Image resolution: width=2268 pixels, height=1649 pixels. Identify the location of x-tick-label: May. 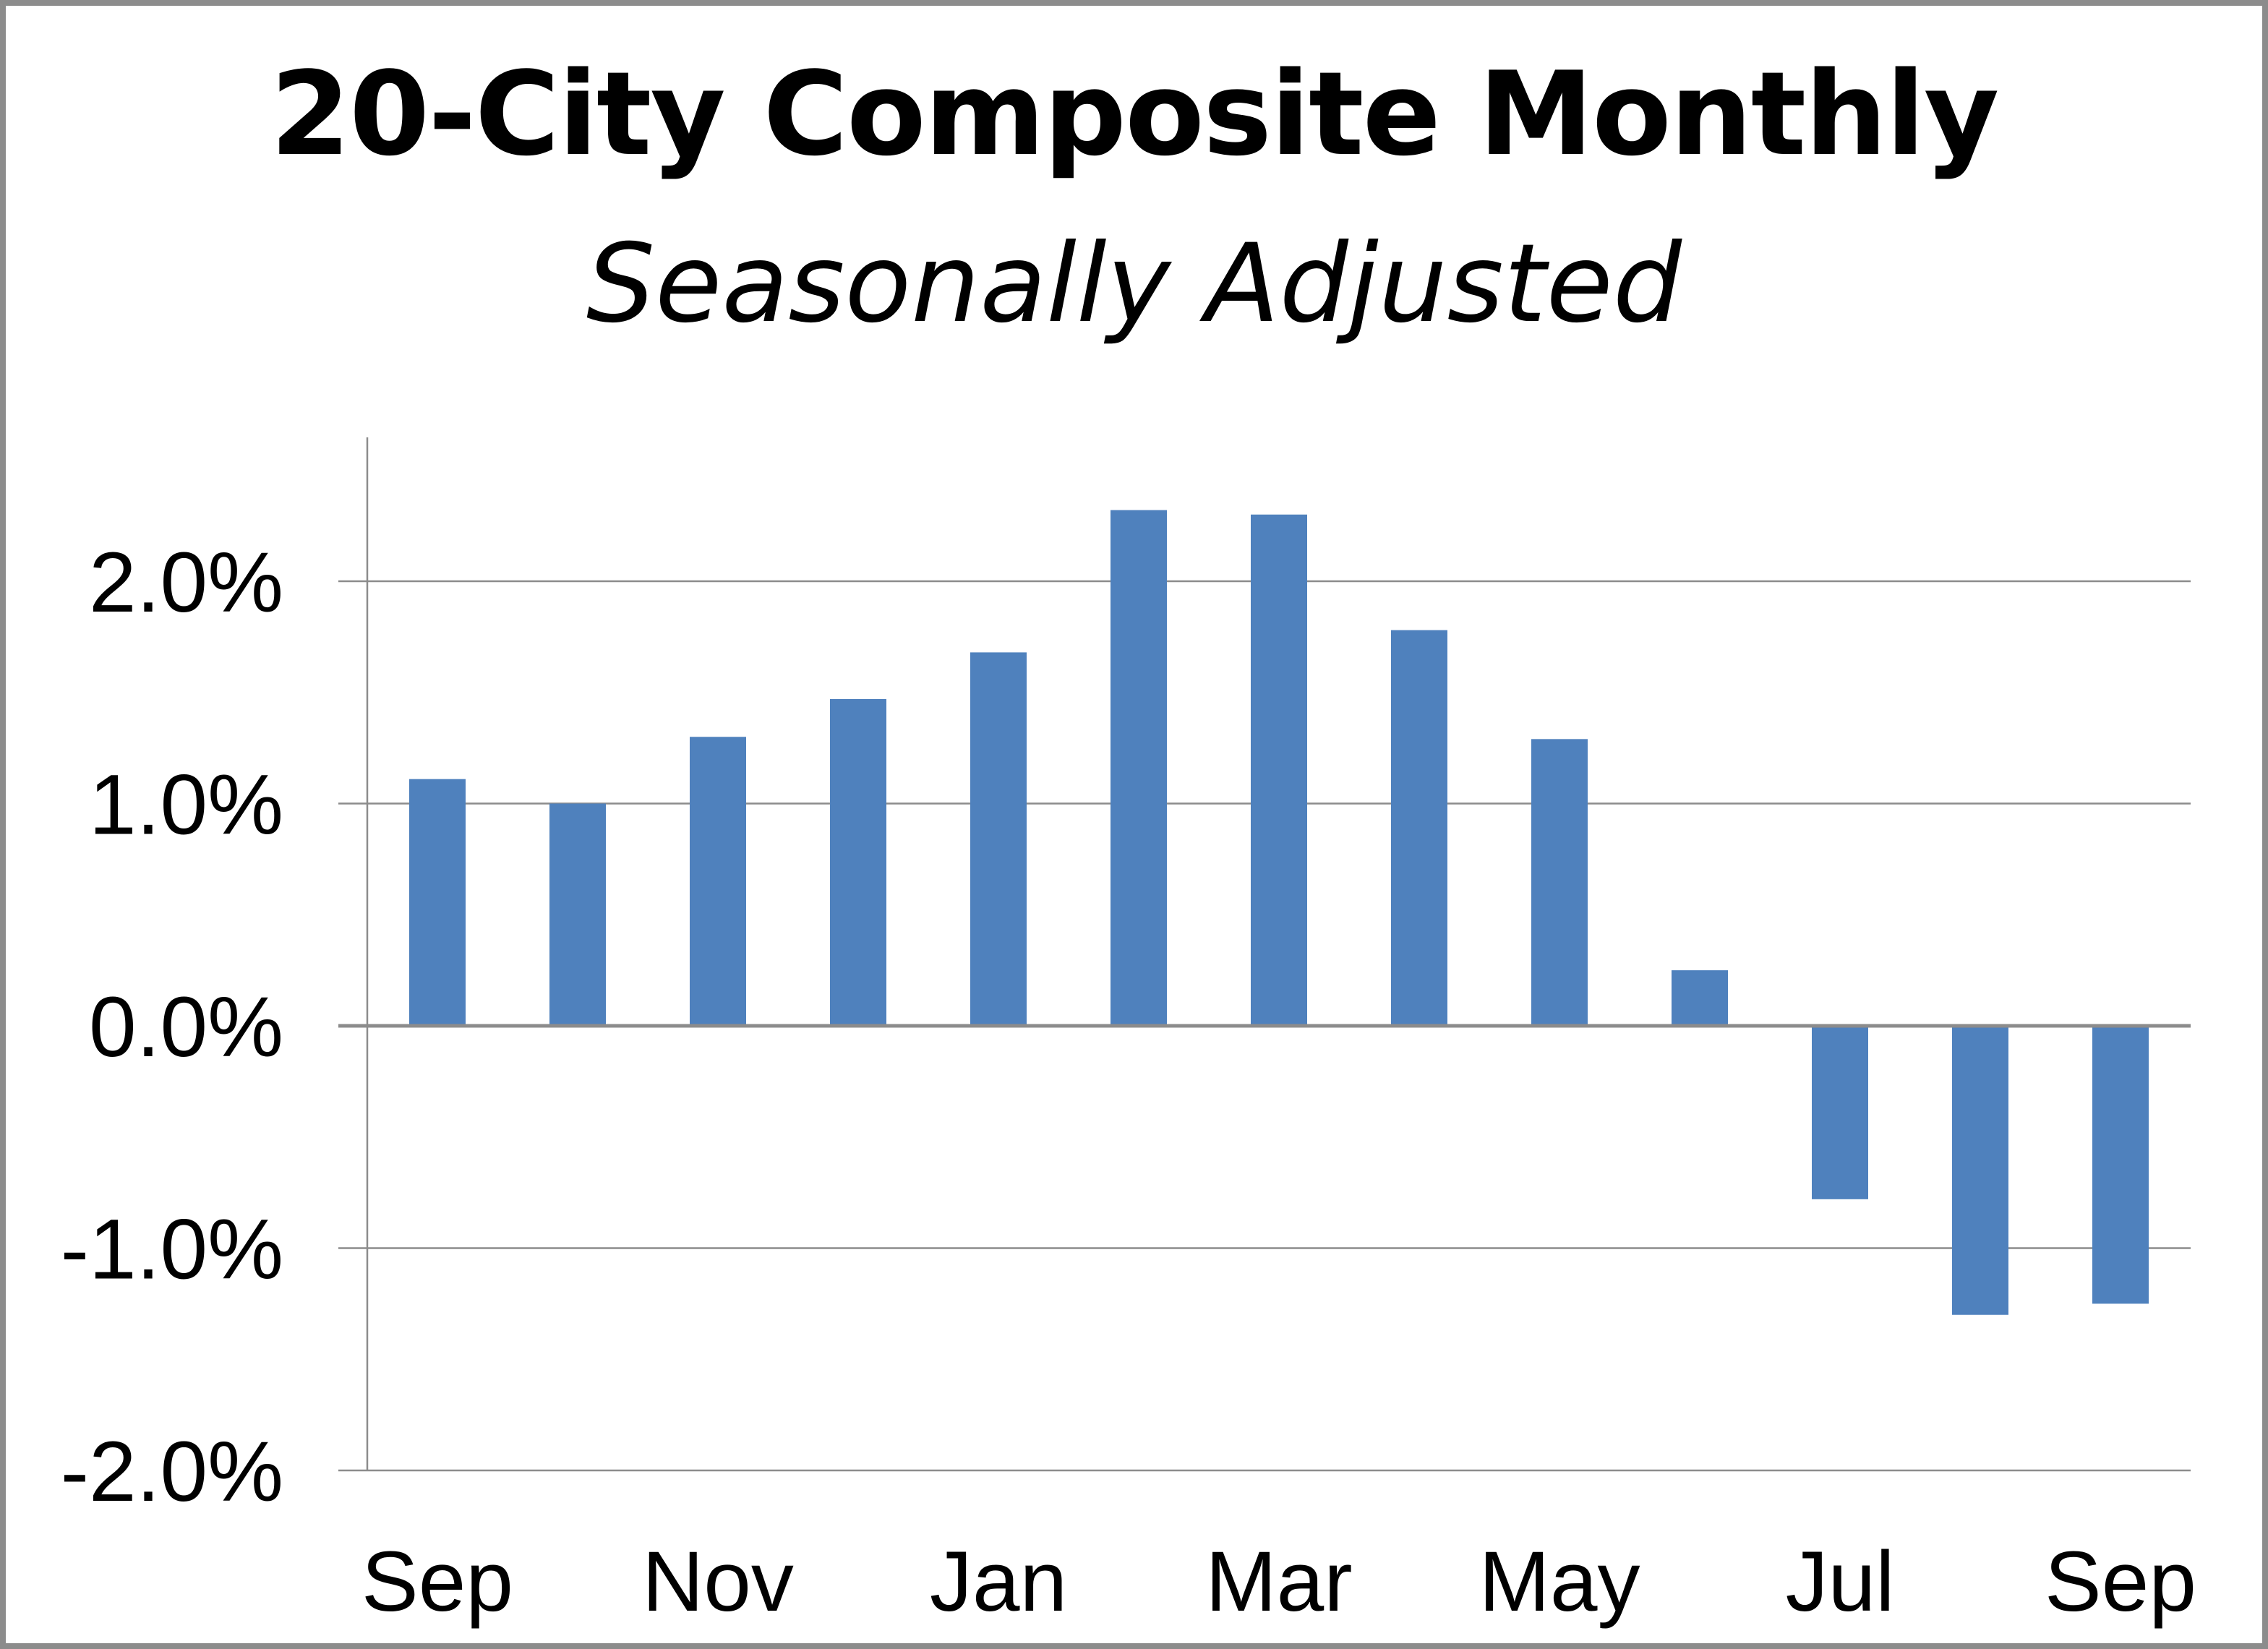
(1559, 1581).